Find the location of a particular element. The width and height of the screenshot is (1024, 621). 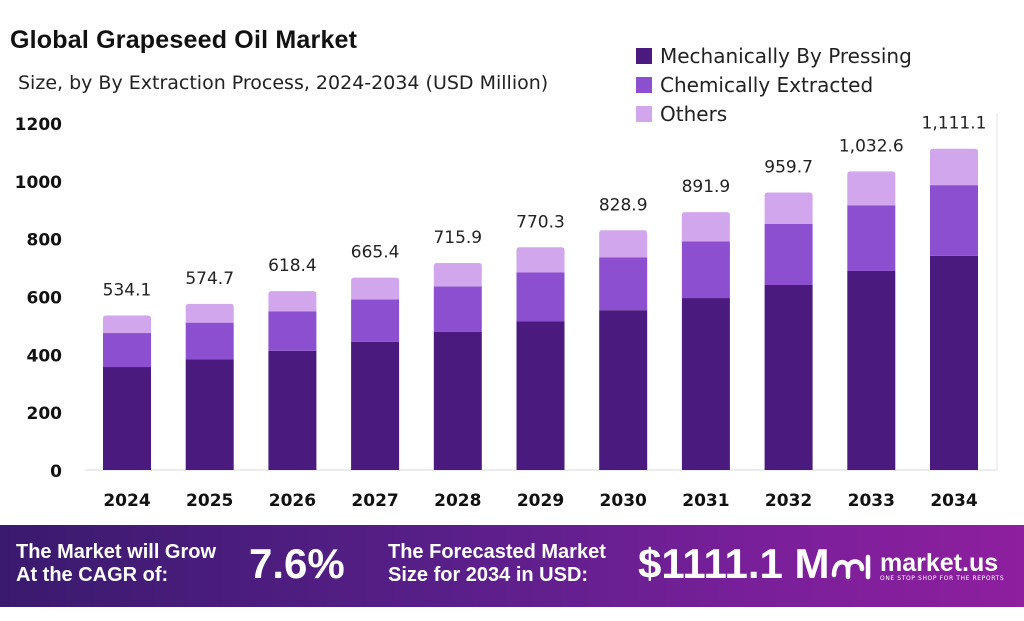

y-tick-label: 1000 is located at coordinates (38, 183).